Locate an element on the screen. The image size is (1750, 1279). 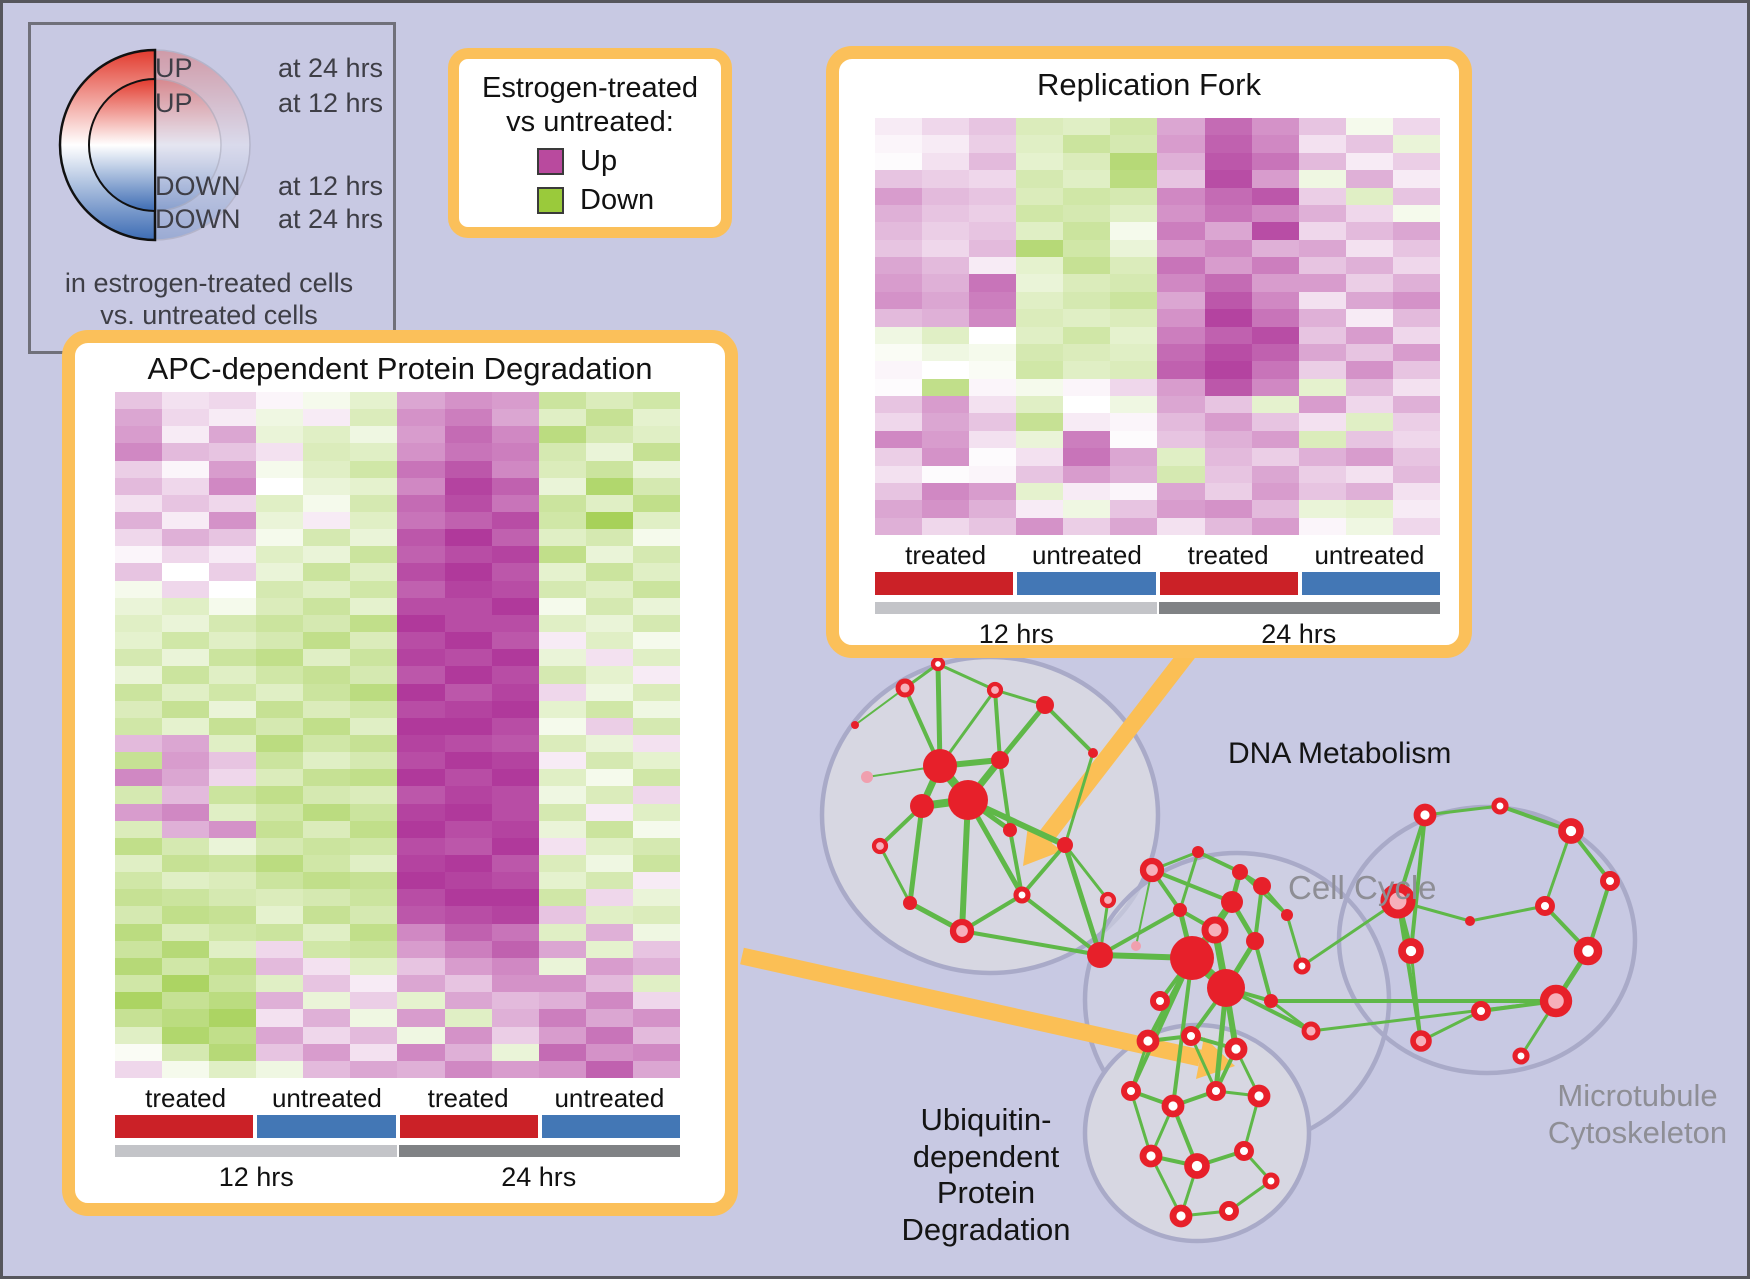
apc-panel-title: APC-dependent Protein Degradation is located at coordinates (400, 368).